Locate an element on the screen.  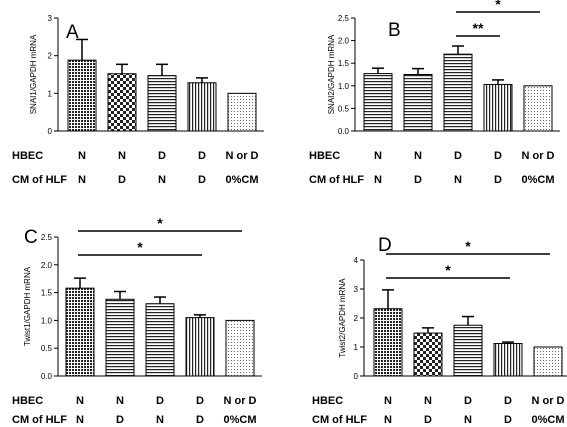
y-tick-label: 2 is located at coordinates (50, 56).